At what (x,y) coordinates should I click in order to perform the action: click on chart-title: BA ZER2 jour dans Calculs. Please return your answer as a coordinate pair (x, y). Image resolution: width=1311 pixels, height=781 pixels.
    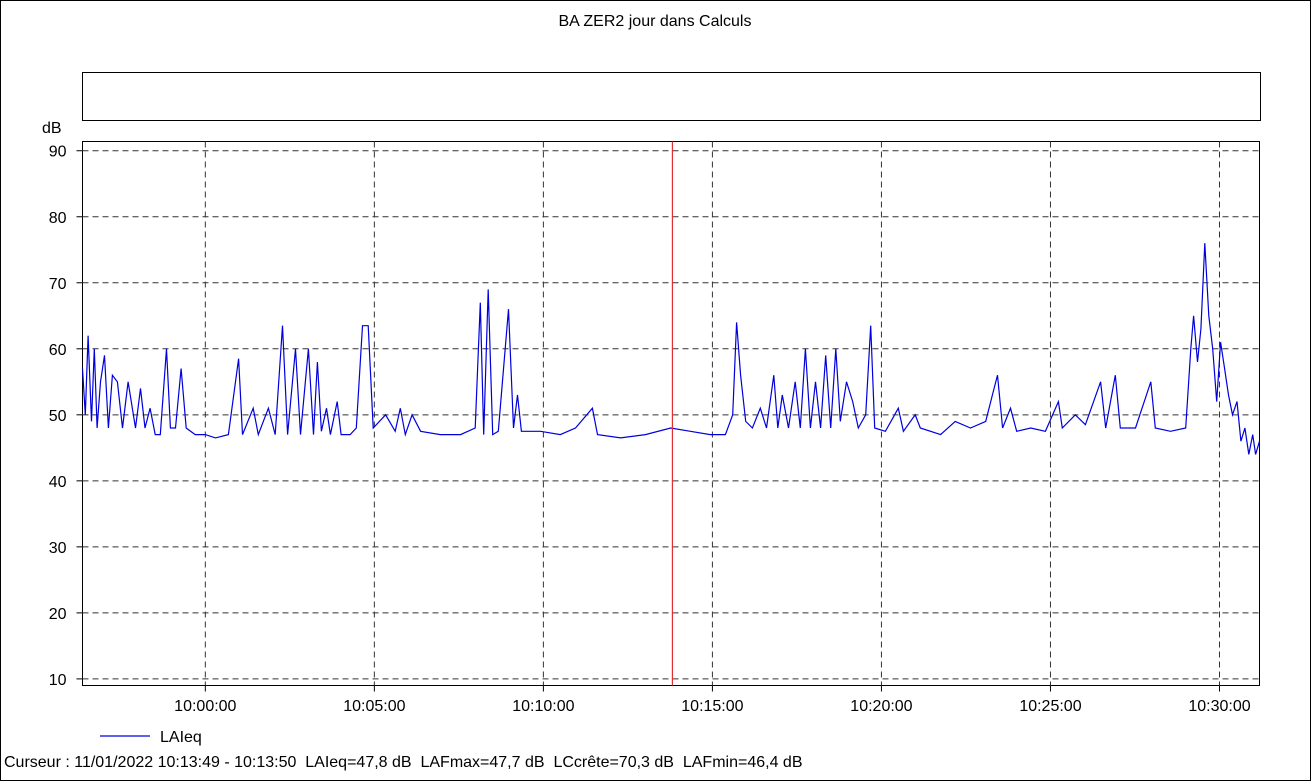
    Looking at the image, I should click on (655, 21).